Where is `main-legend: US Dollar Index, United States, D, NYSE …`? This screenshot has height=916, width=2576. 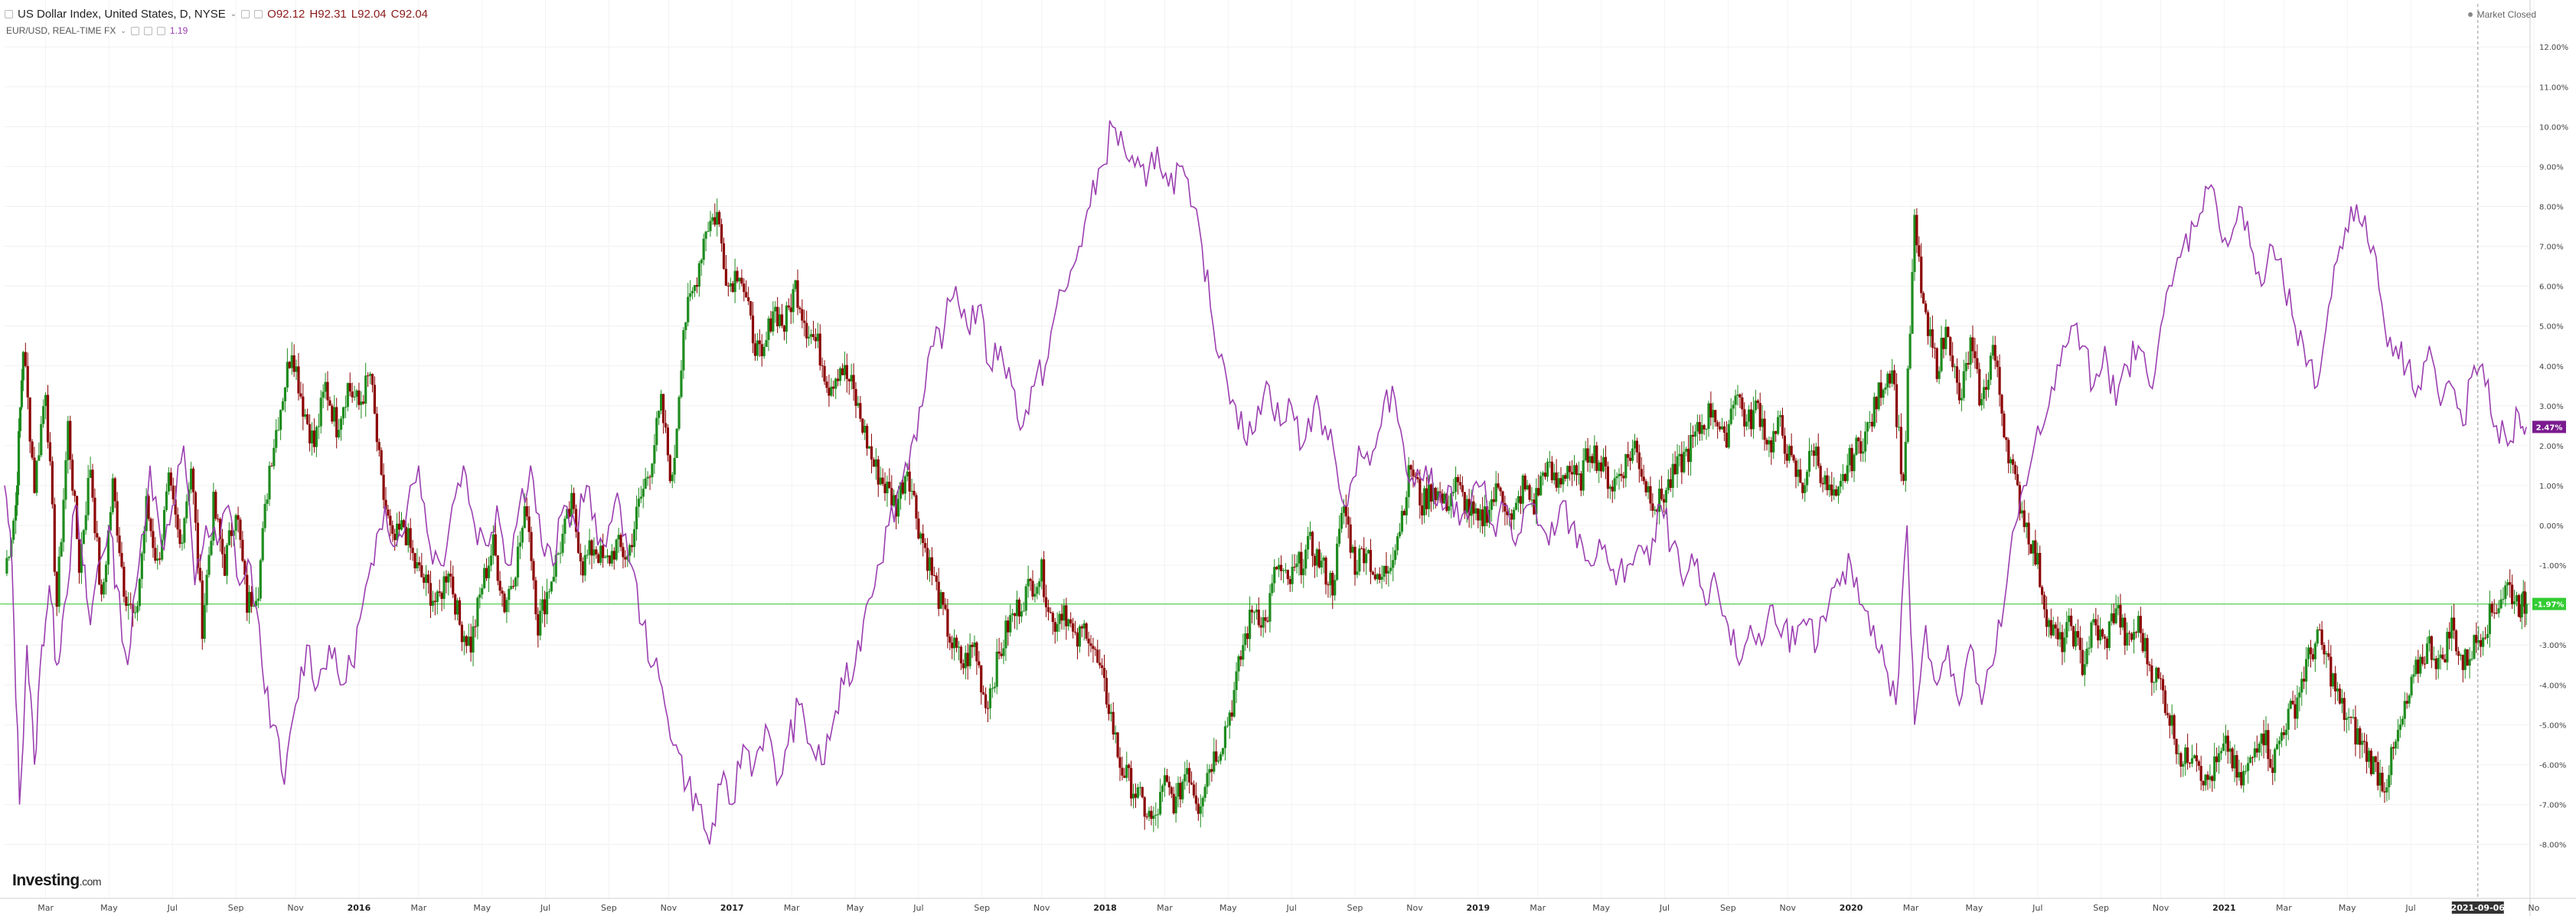 main-legend: US Dollar Index, United States, D, NYSE … is located at coordinates (216, 15).